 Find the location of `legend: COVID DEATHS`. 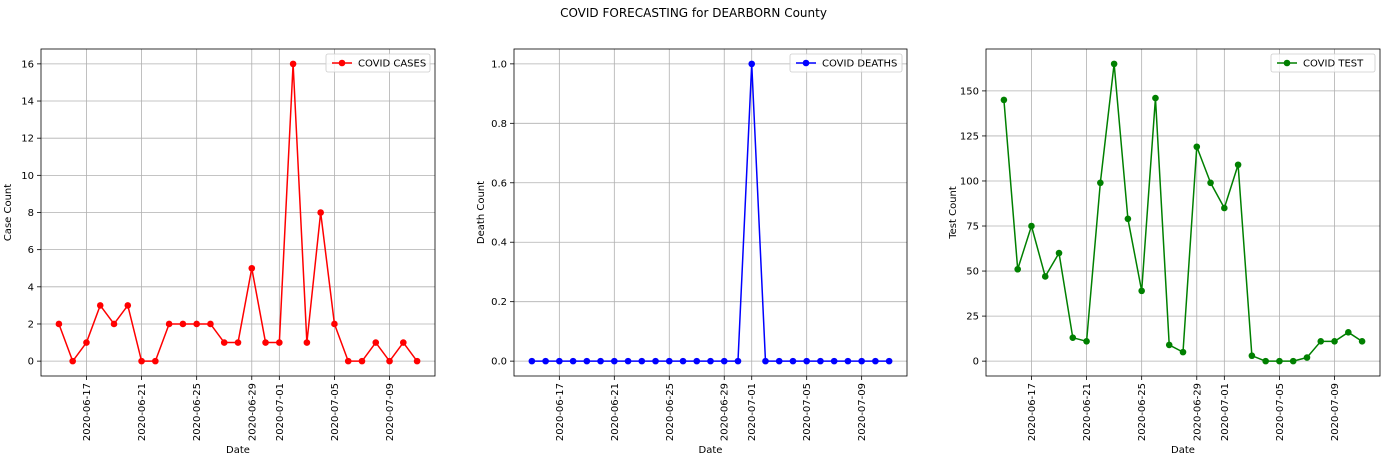

legend: COVID DEATHS is located at coordinates (846, 63).